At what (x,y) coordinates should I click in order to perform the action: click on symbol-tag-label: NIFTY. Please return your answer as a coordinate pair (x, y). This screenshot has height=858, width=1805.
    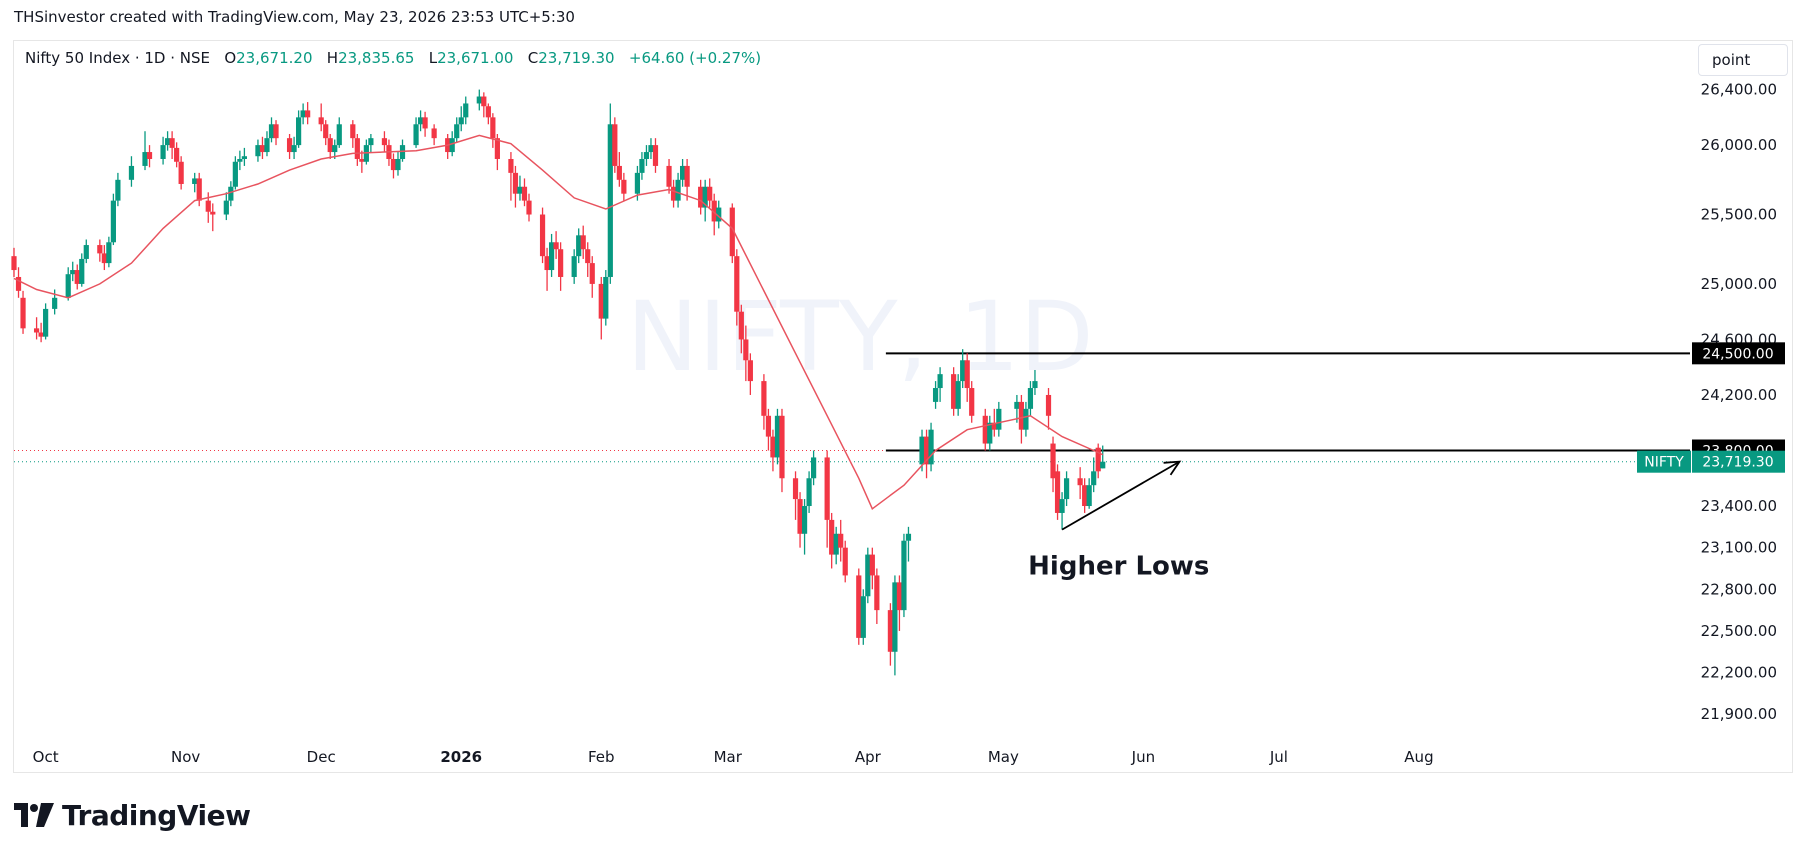
    Looking at the image, I should click on (1664, 463).